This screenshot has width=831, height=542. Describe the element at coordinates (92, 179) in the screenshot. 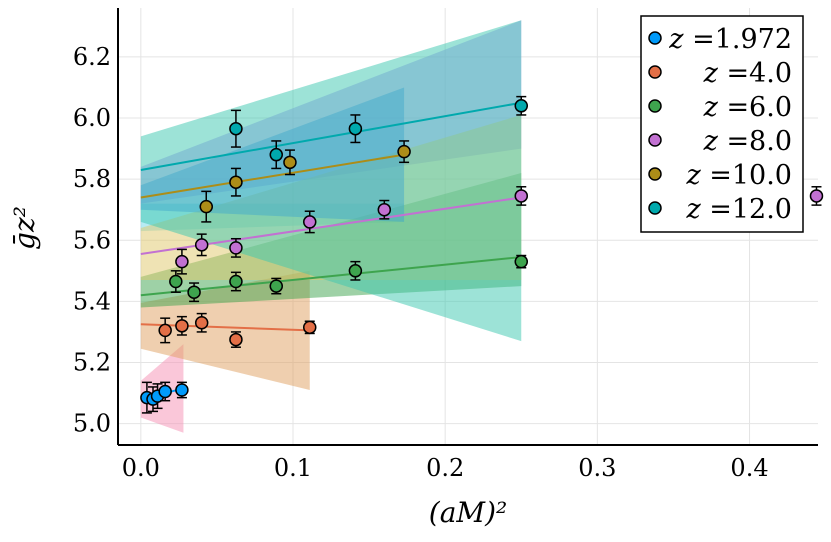

I see `y-tick-label: 5.8` at that location.